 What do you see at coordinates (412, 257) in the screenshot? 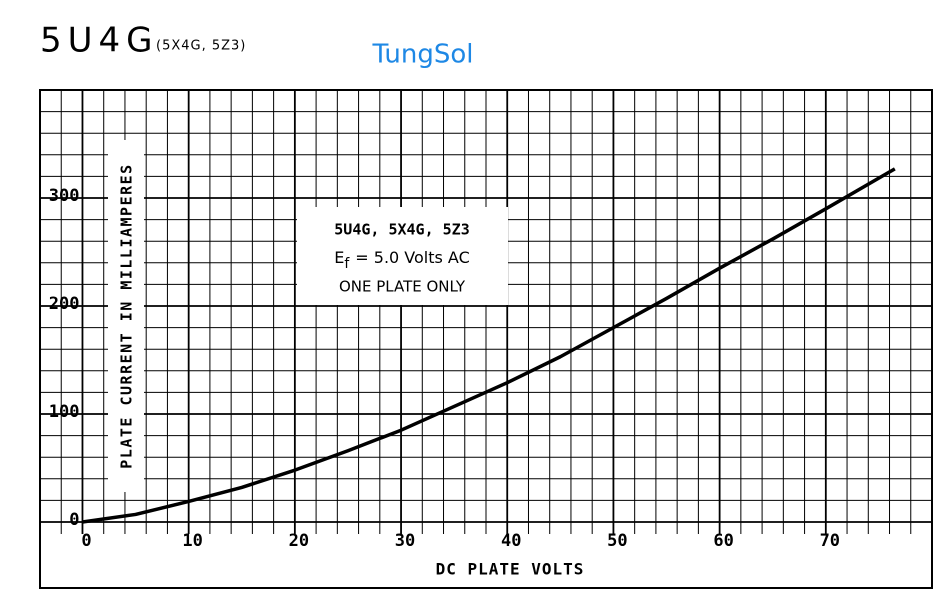
I see `annotation-part: = 5.0 Volts AC` at bounding box center [412, 257].